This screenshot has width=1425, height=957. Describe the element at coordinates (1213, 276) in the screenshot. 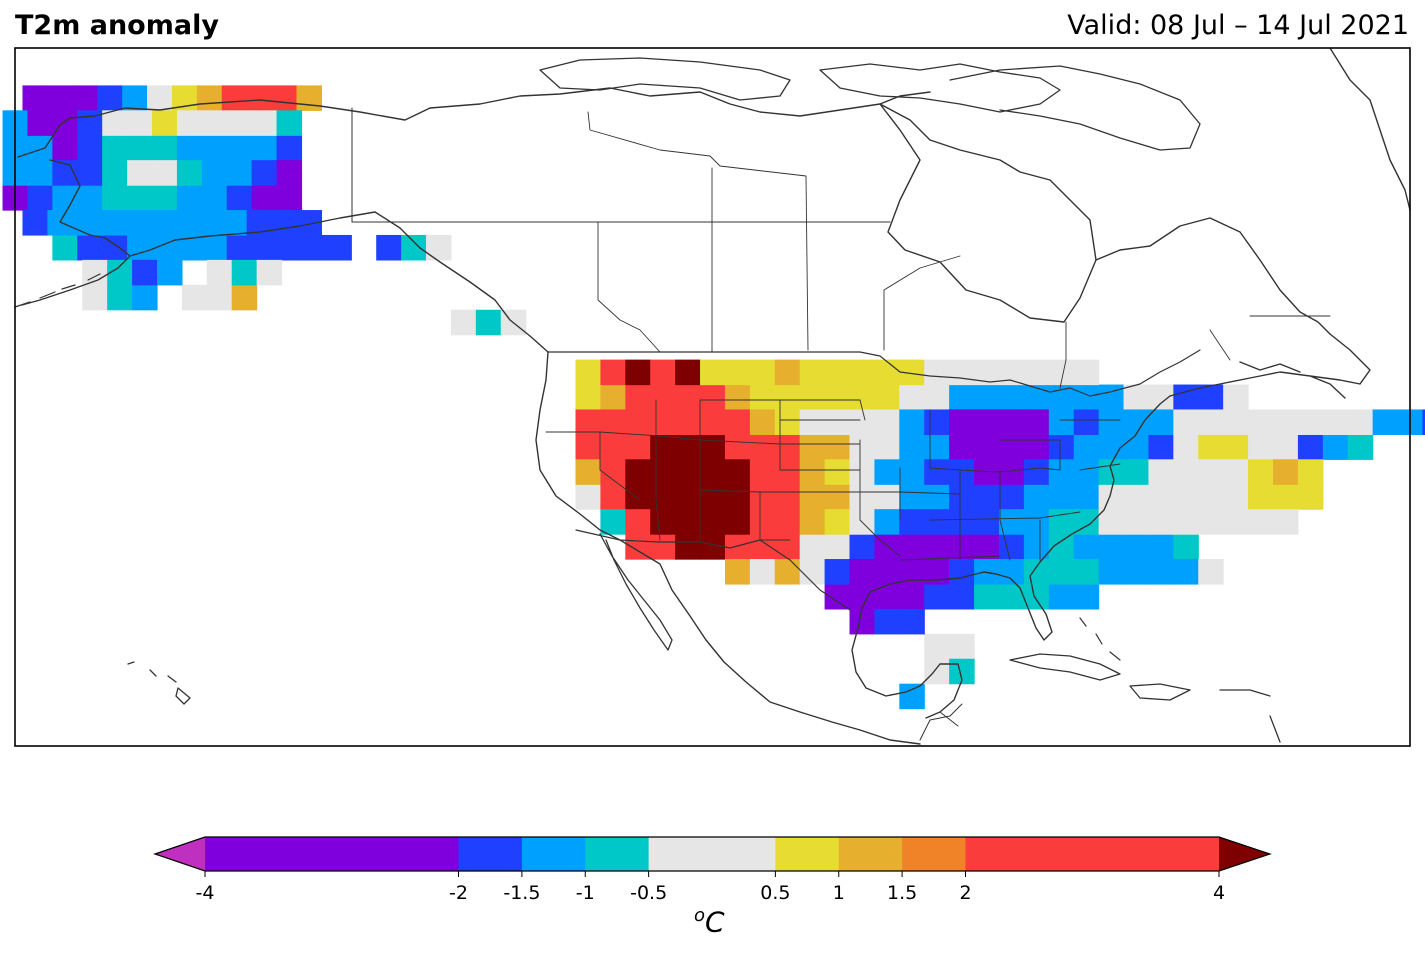

I see `coastline-labrador` at that location.